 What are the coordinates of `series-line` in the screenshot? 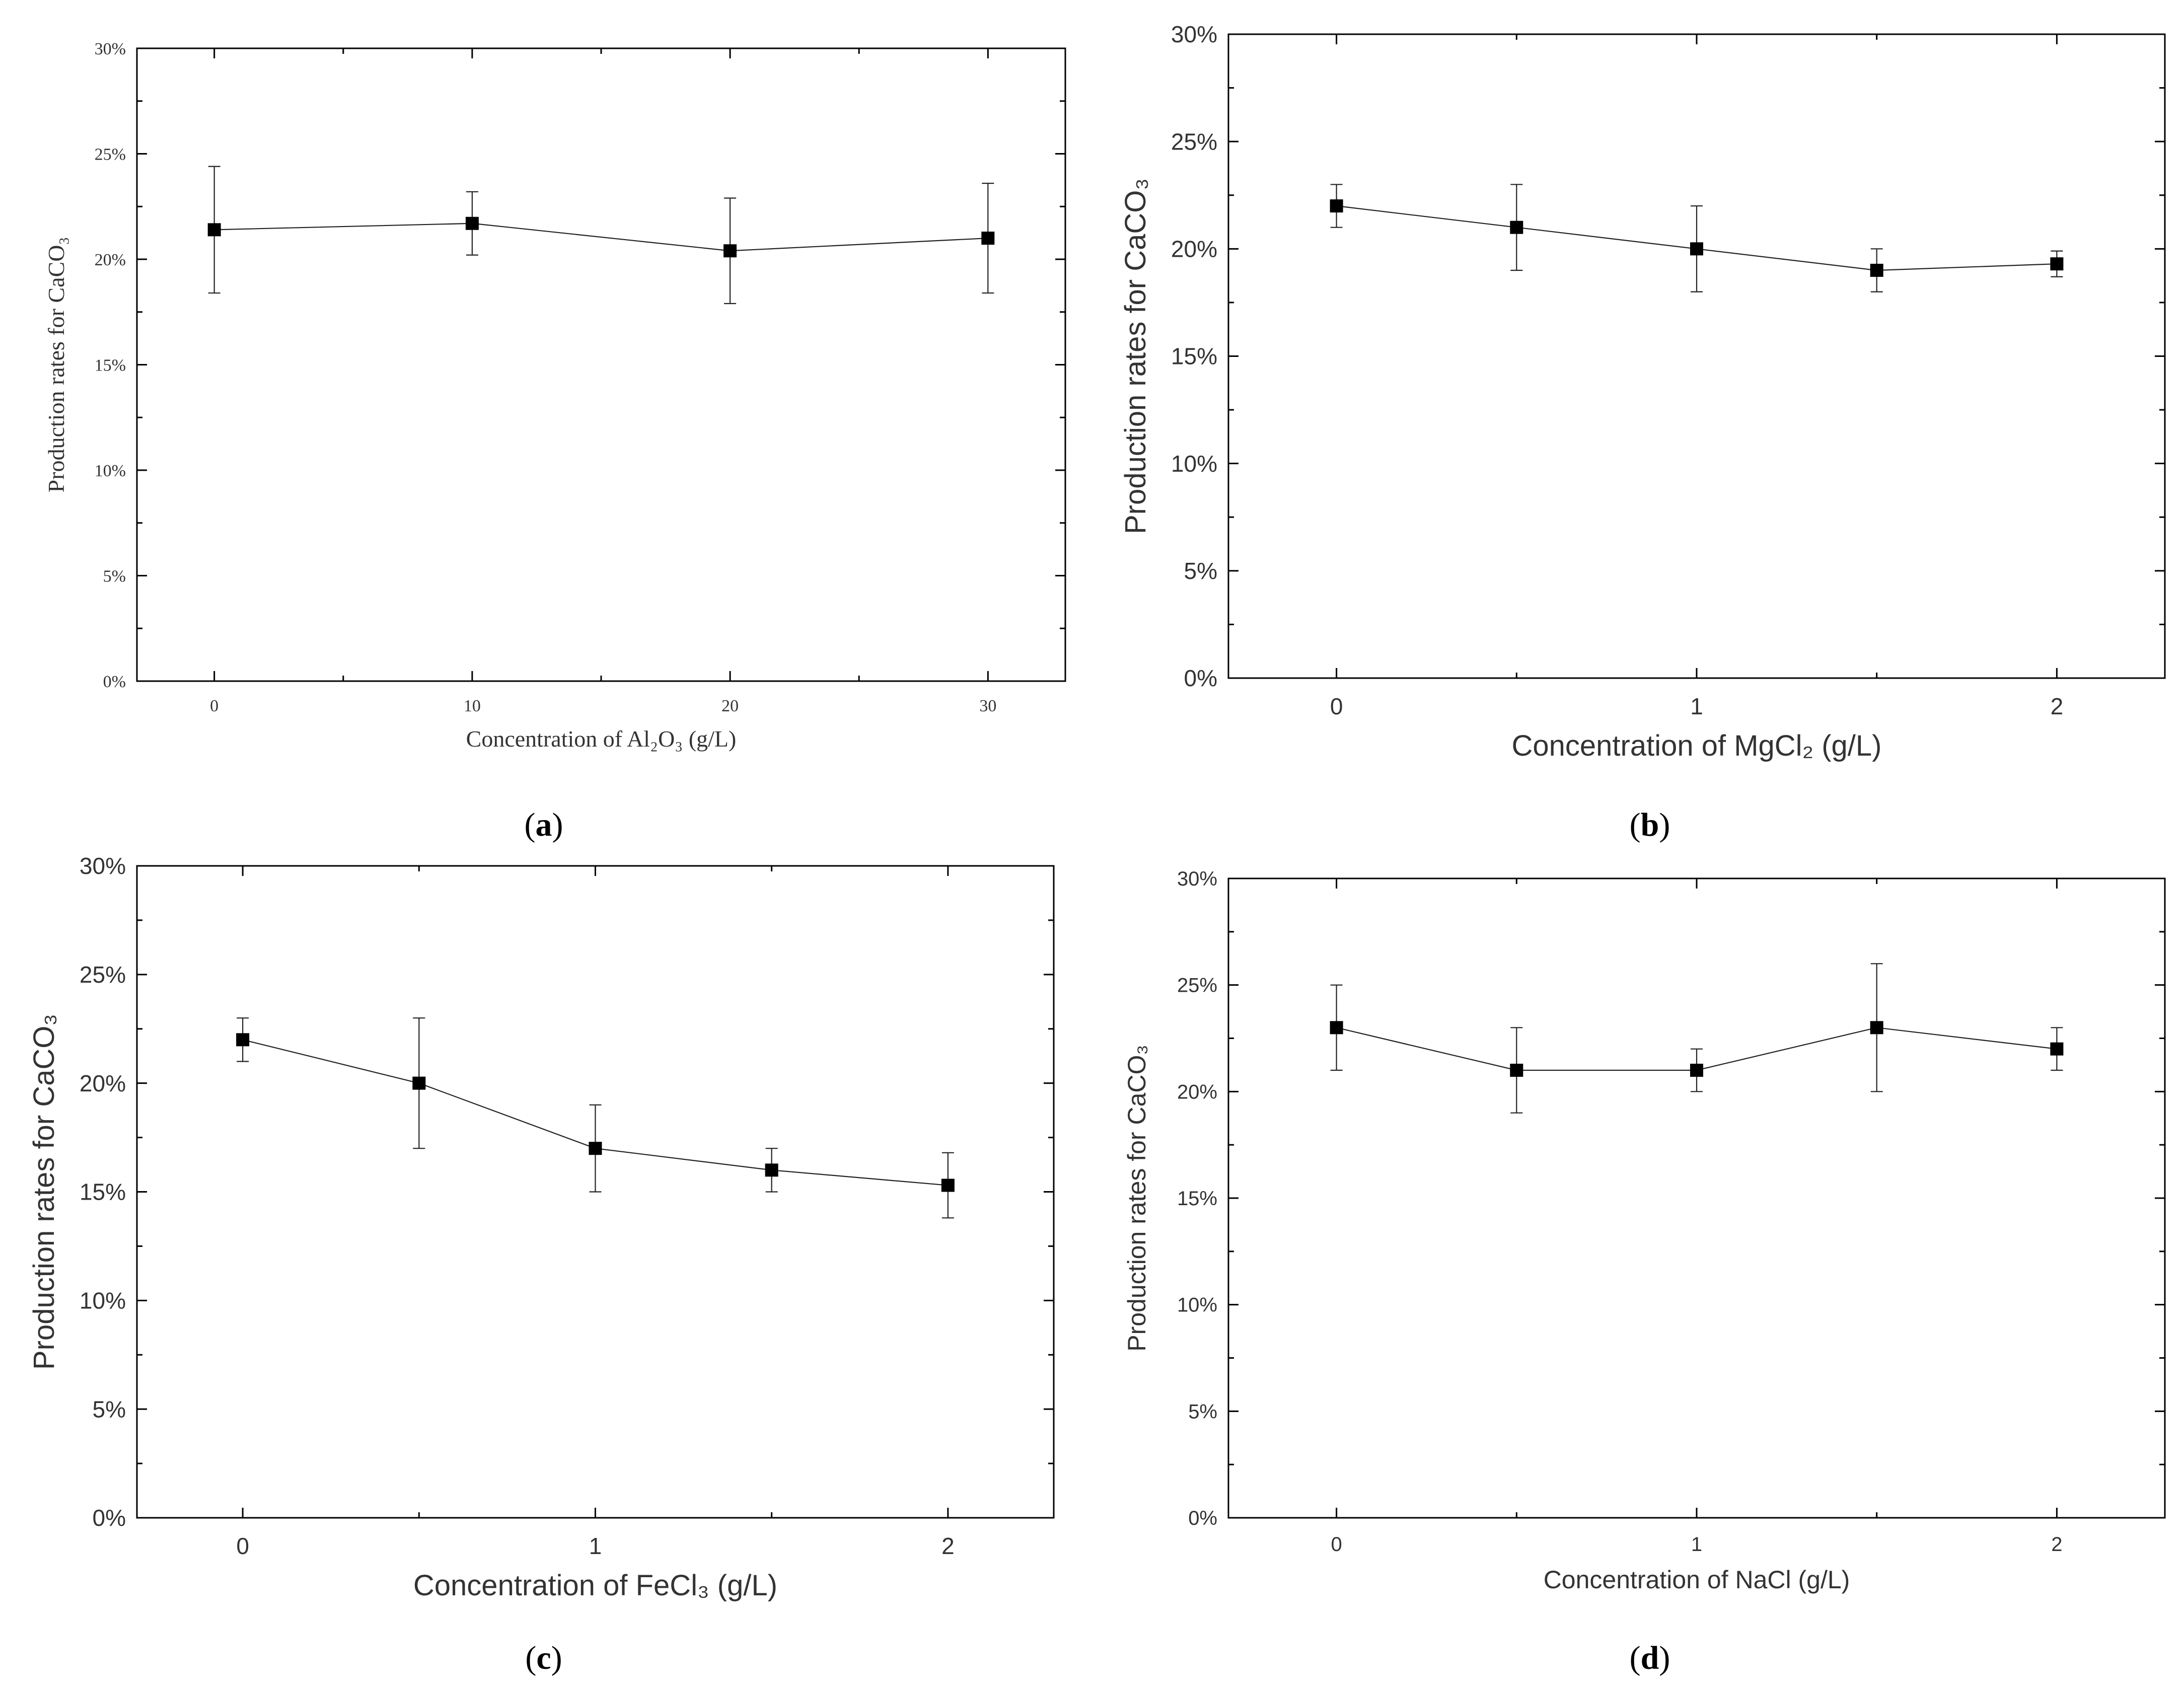 It's located at (601, 237).